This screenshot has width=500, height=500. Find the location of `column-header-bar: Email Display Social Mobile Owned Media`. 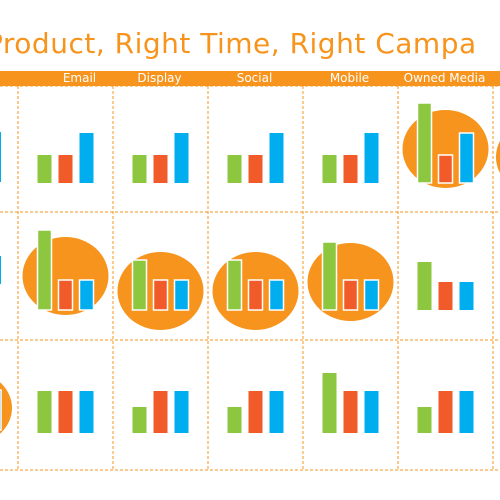

column-header-bar: Email Display Social Mobile Owned Media is located at coordinates (250, 78).